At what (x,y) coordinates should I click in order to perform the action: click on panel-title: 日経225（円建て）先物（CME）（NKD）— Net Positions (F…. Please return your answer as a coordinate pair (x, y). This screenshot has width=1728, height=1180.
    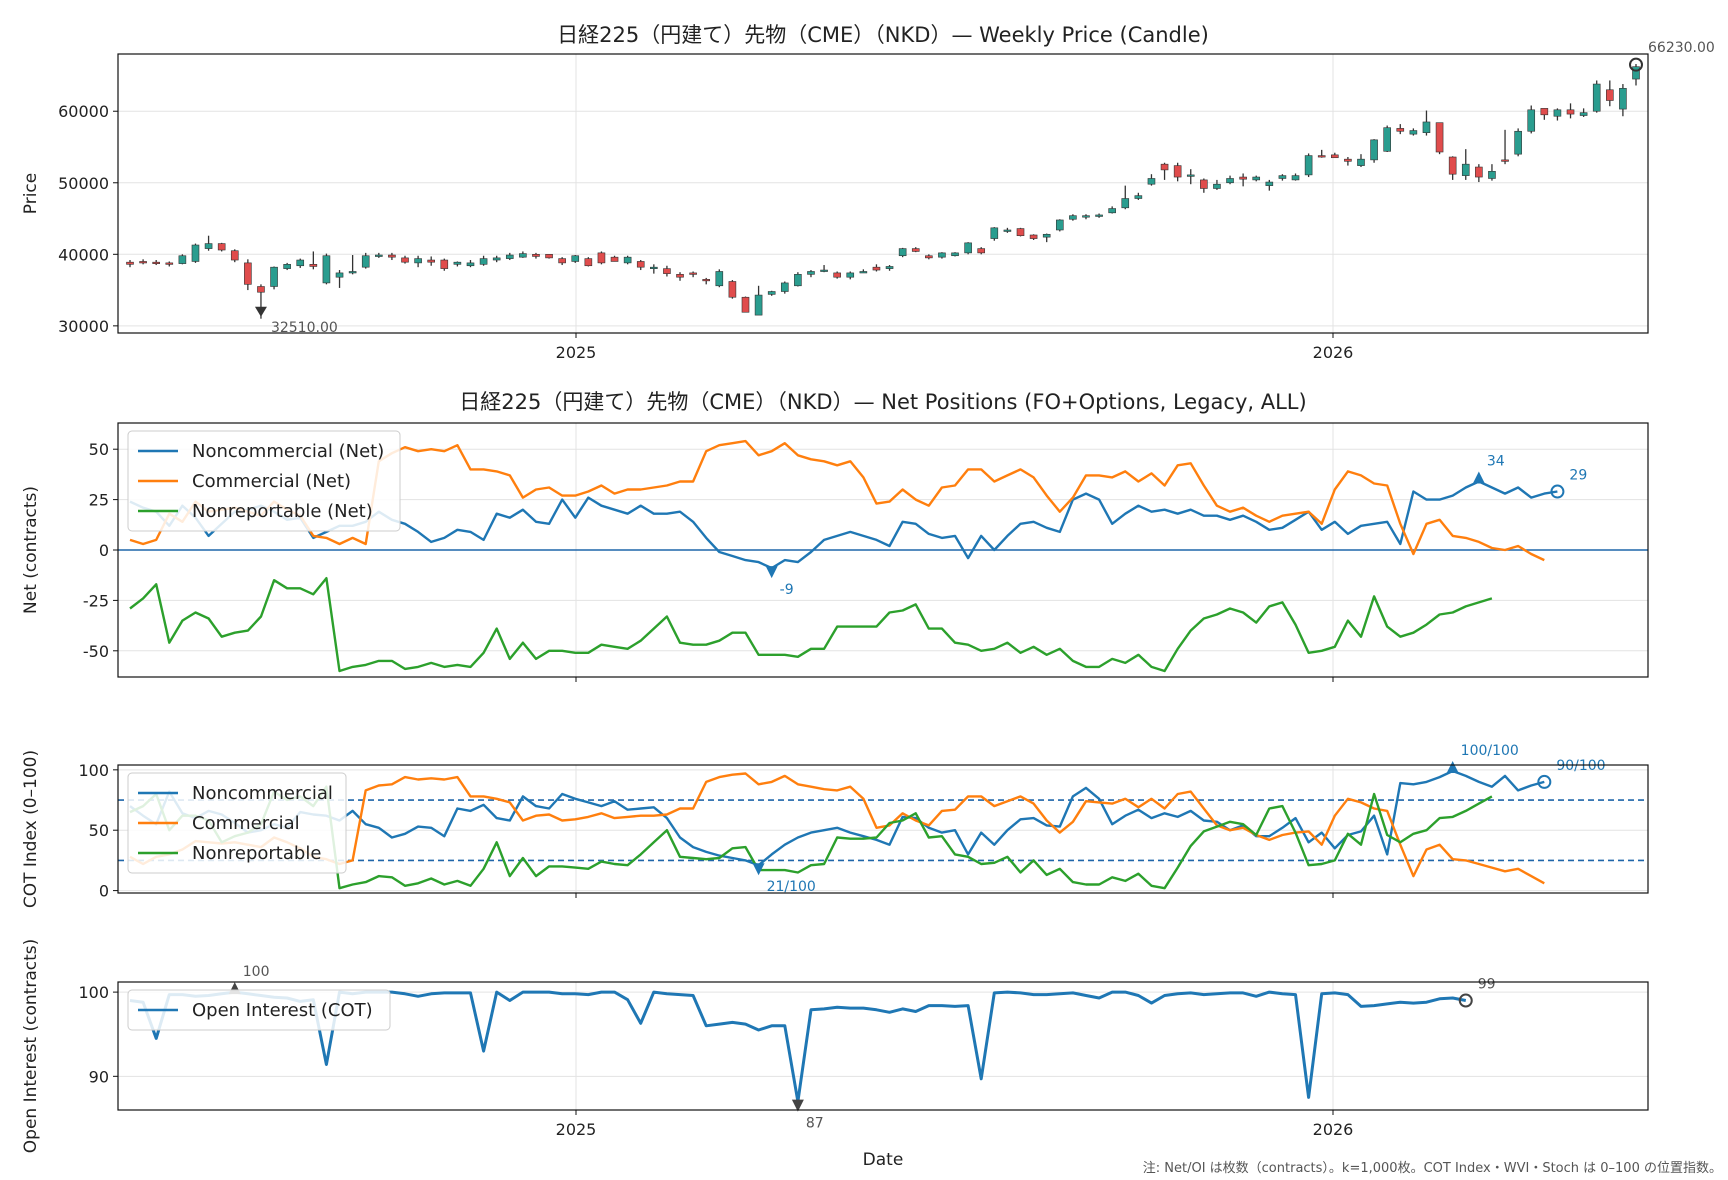
    Looking at the image, I should click on (882, 402).